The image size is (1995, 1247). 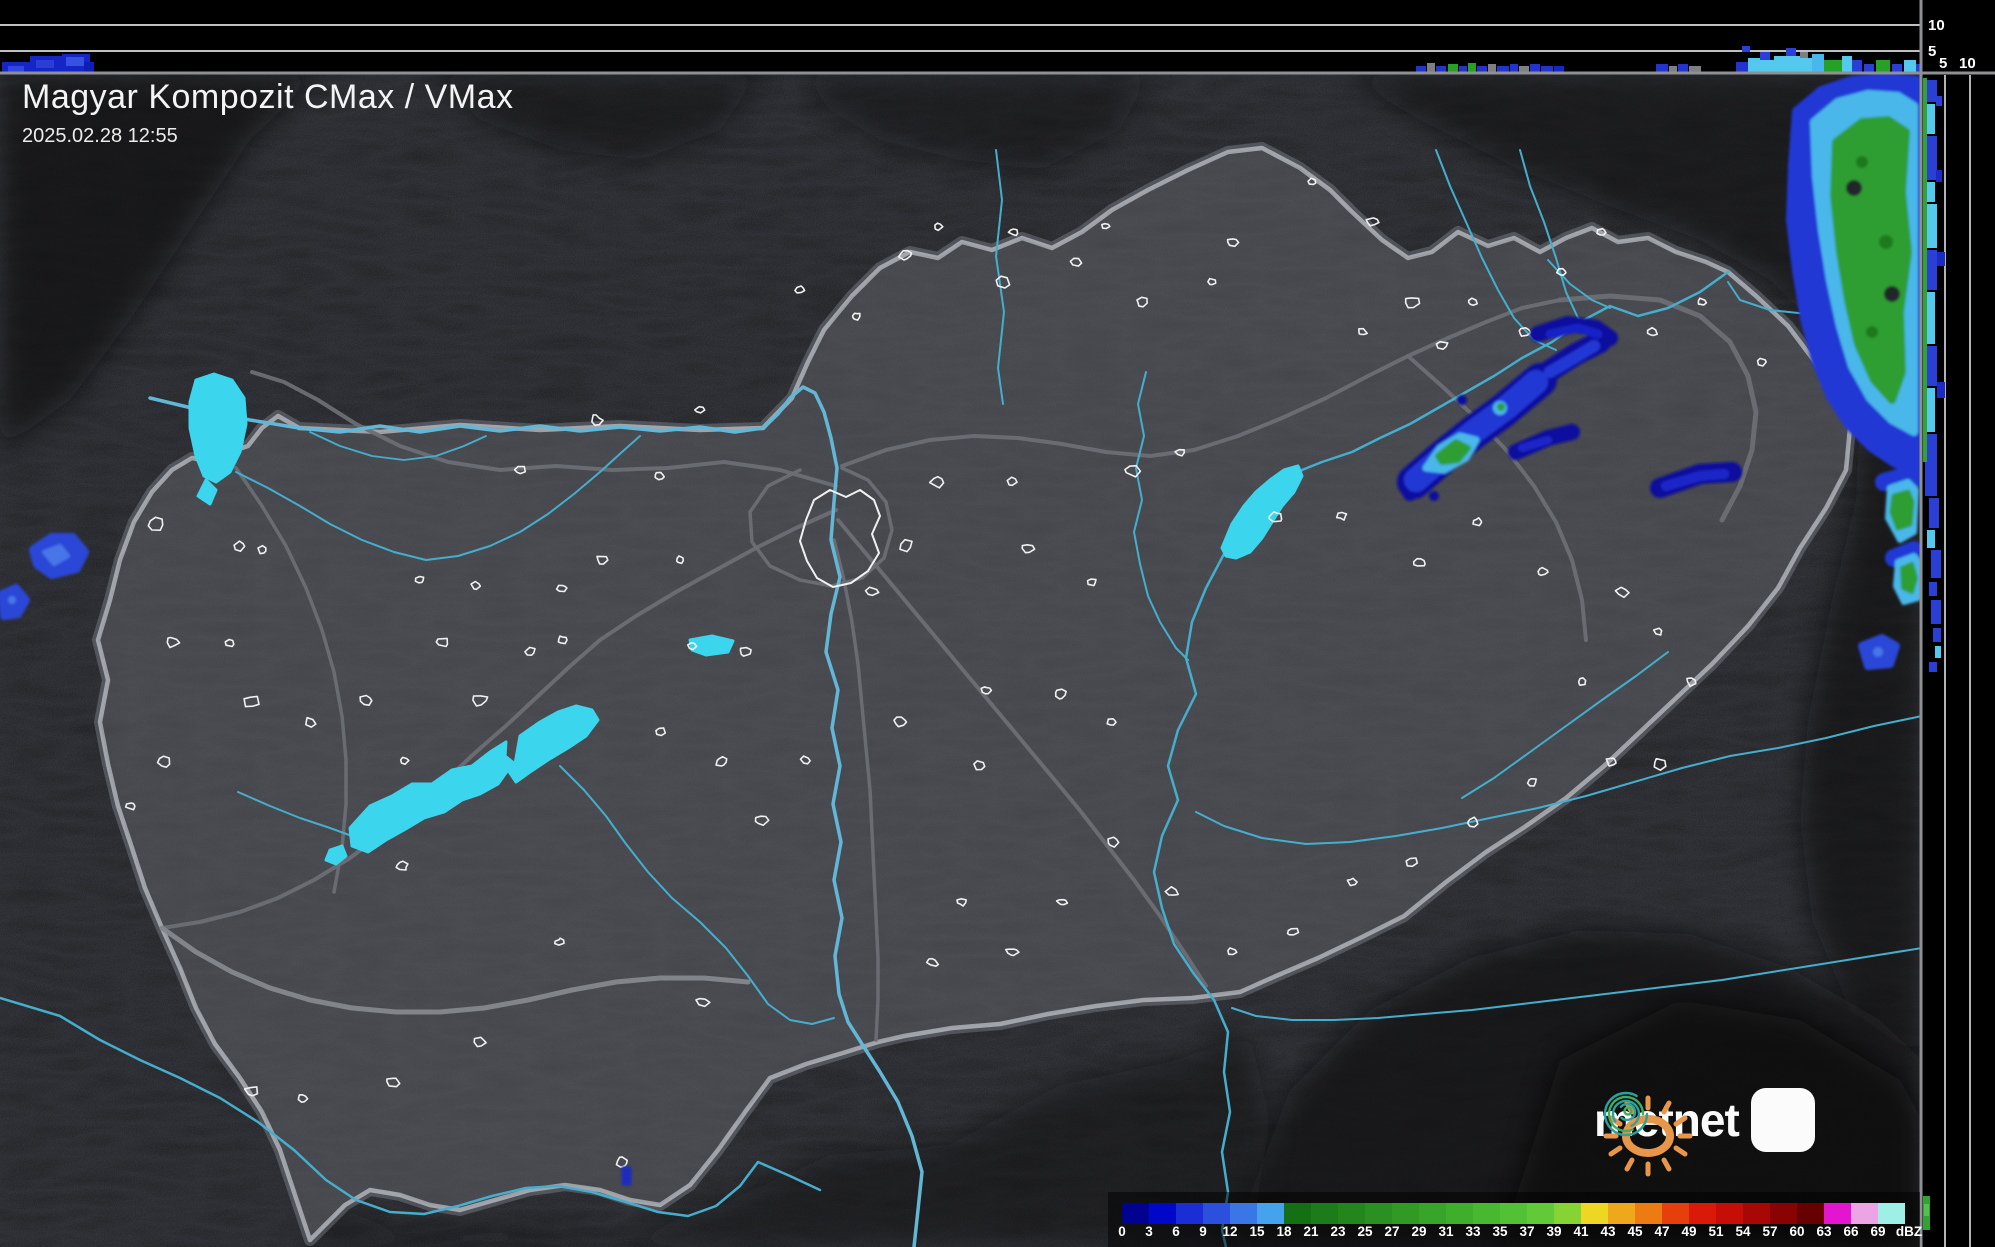 What do you see at coordinates (499, 719) in the screenshot?
I see `road-m7` at bounding box center [499, 719].